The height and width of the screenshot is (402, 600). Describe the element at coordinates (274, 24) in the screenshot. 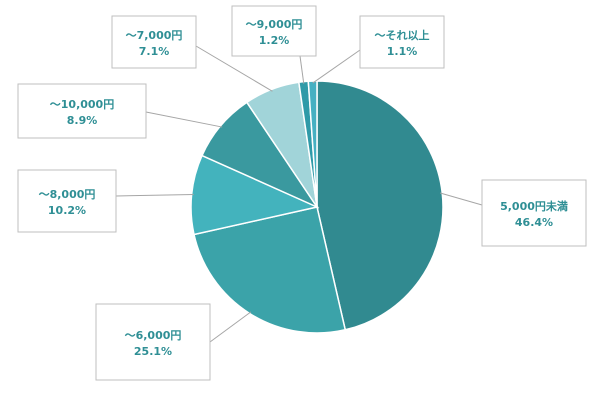

I see `slice-label: 〜9,000円` at that location.